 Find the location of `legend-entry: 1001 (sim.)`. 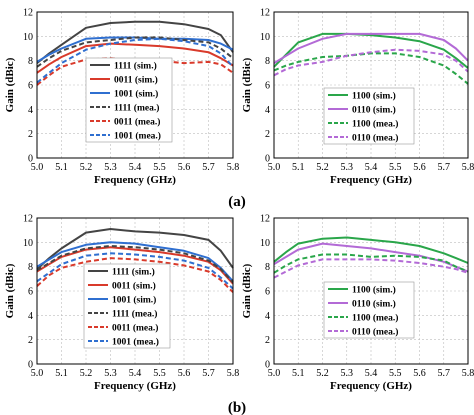

legend-entry: 1001 (sim.) is located at coordinates (136, 94).